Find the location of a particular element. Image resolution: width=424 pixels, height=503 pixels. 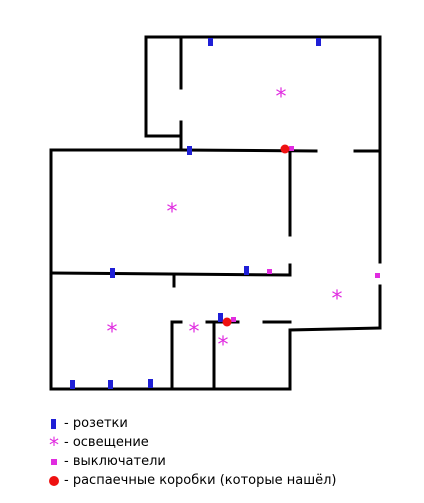

junction-boxes is located at coordinates (256, 235).